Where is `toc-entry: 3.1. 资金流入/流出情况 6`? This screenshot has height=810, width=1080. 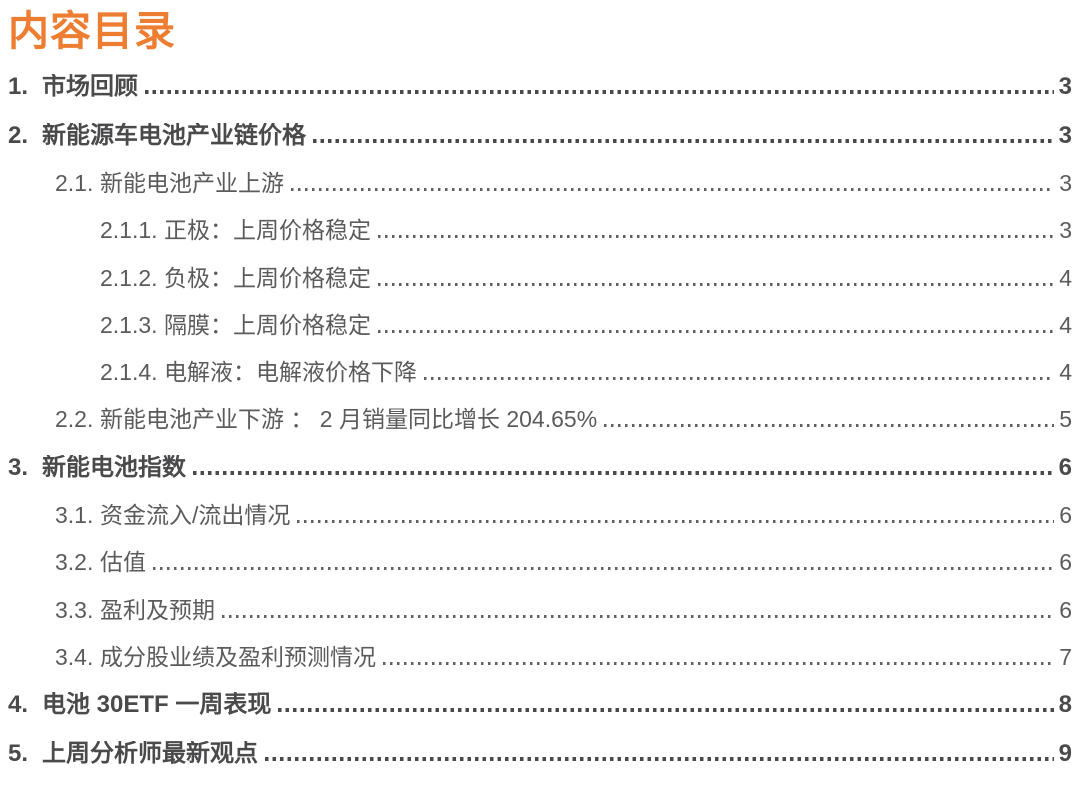 toc-entry: 3.1. 资金流入/流出情况 6 is located at coordinates (536, 515).